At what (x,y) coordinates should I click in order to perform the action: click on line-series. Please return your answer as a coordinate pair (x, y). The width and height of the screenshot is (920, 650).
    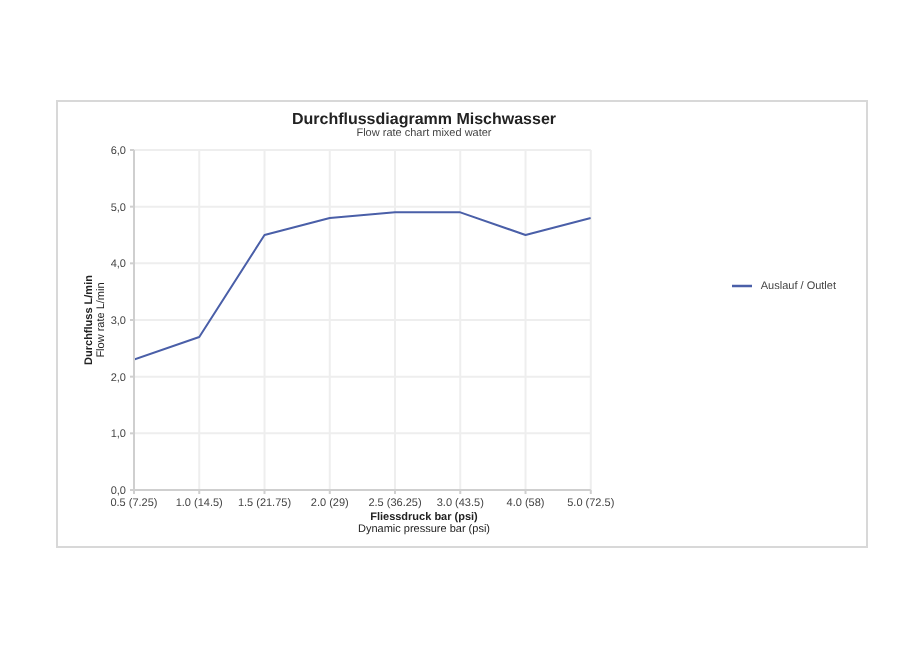
    Looking at the image, I should click on (362, 286).